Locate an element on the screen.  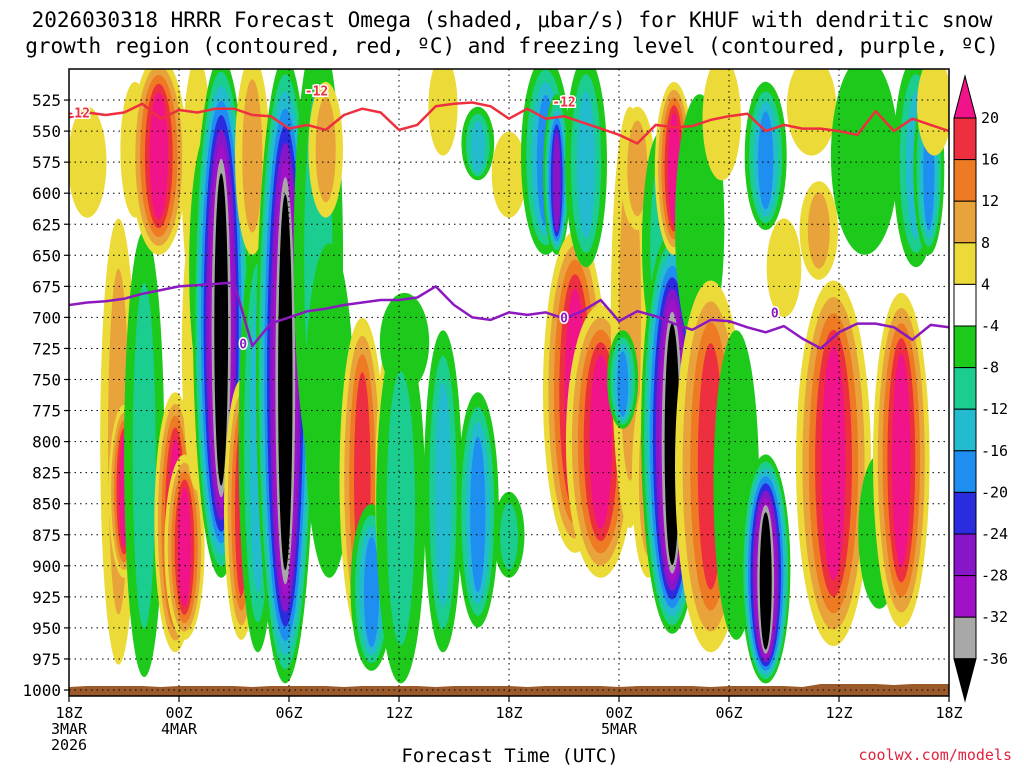
freezing-level-contour-label: 0 is located at coordinates (775, 314).